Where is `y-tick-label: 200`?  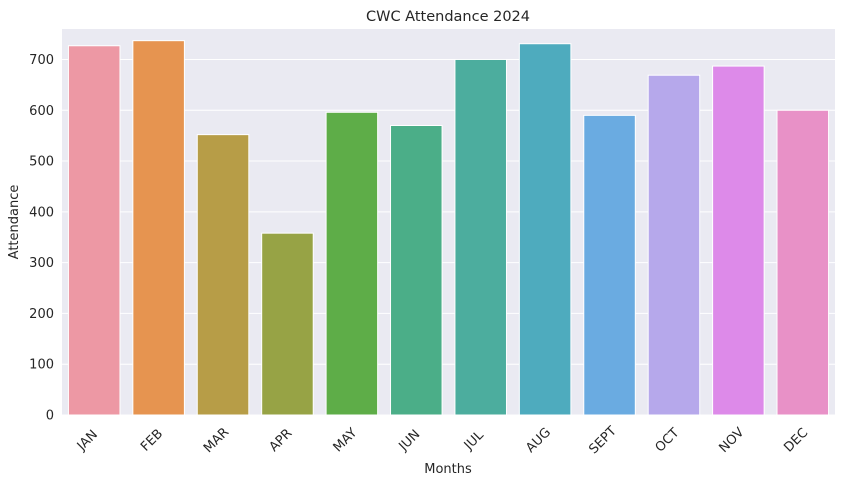 y-tick-label: 200 is located at coordinates (41, 314).